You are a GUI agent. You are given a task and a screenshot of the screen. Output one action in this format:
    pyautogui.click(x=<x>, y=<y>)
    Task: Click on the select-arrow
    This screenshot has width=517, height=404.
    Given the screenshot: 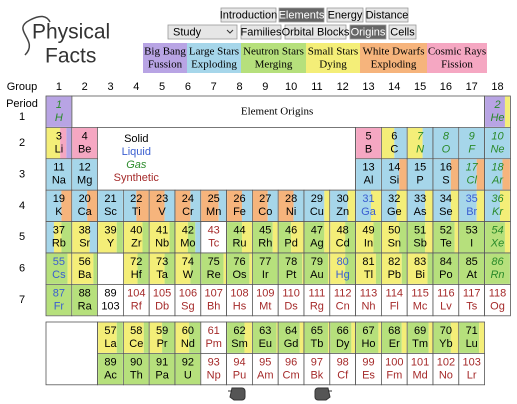 What is the action you would take?
    pyautogui.click(x=230, y=31)
    